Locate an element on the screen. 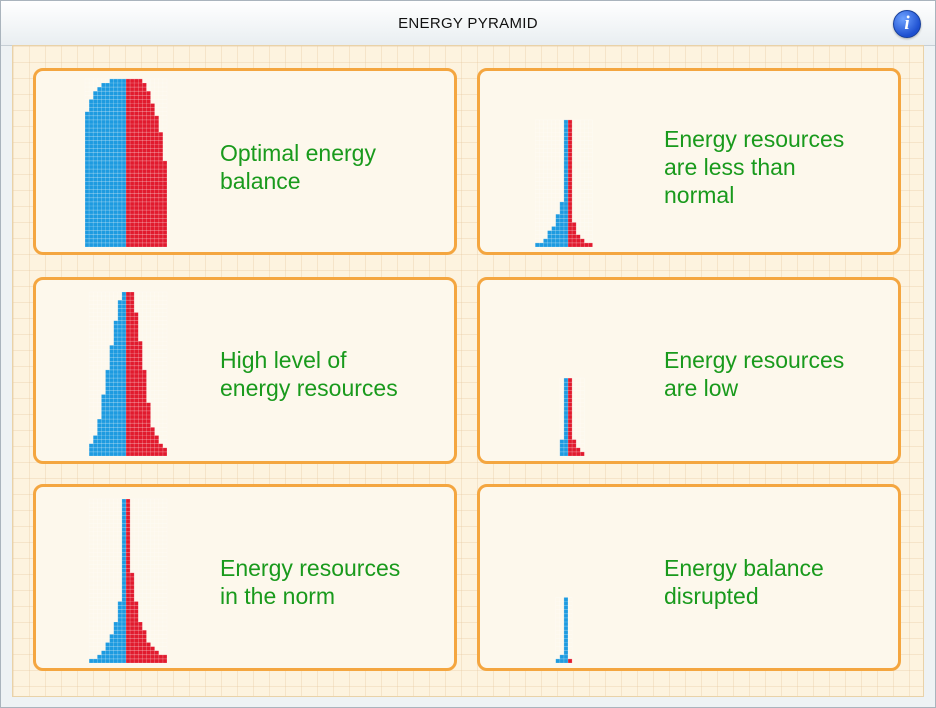 The image size is (936, 708). card-label: Energy resources are low is located at coordinates (754, 374).